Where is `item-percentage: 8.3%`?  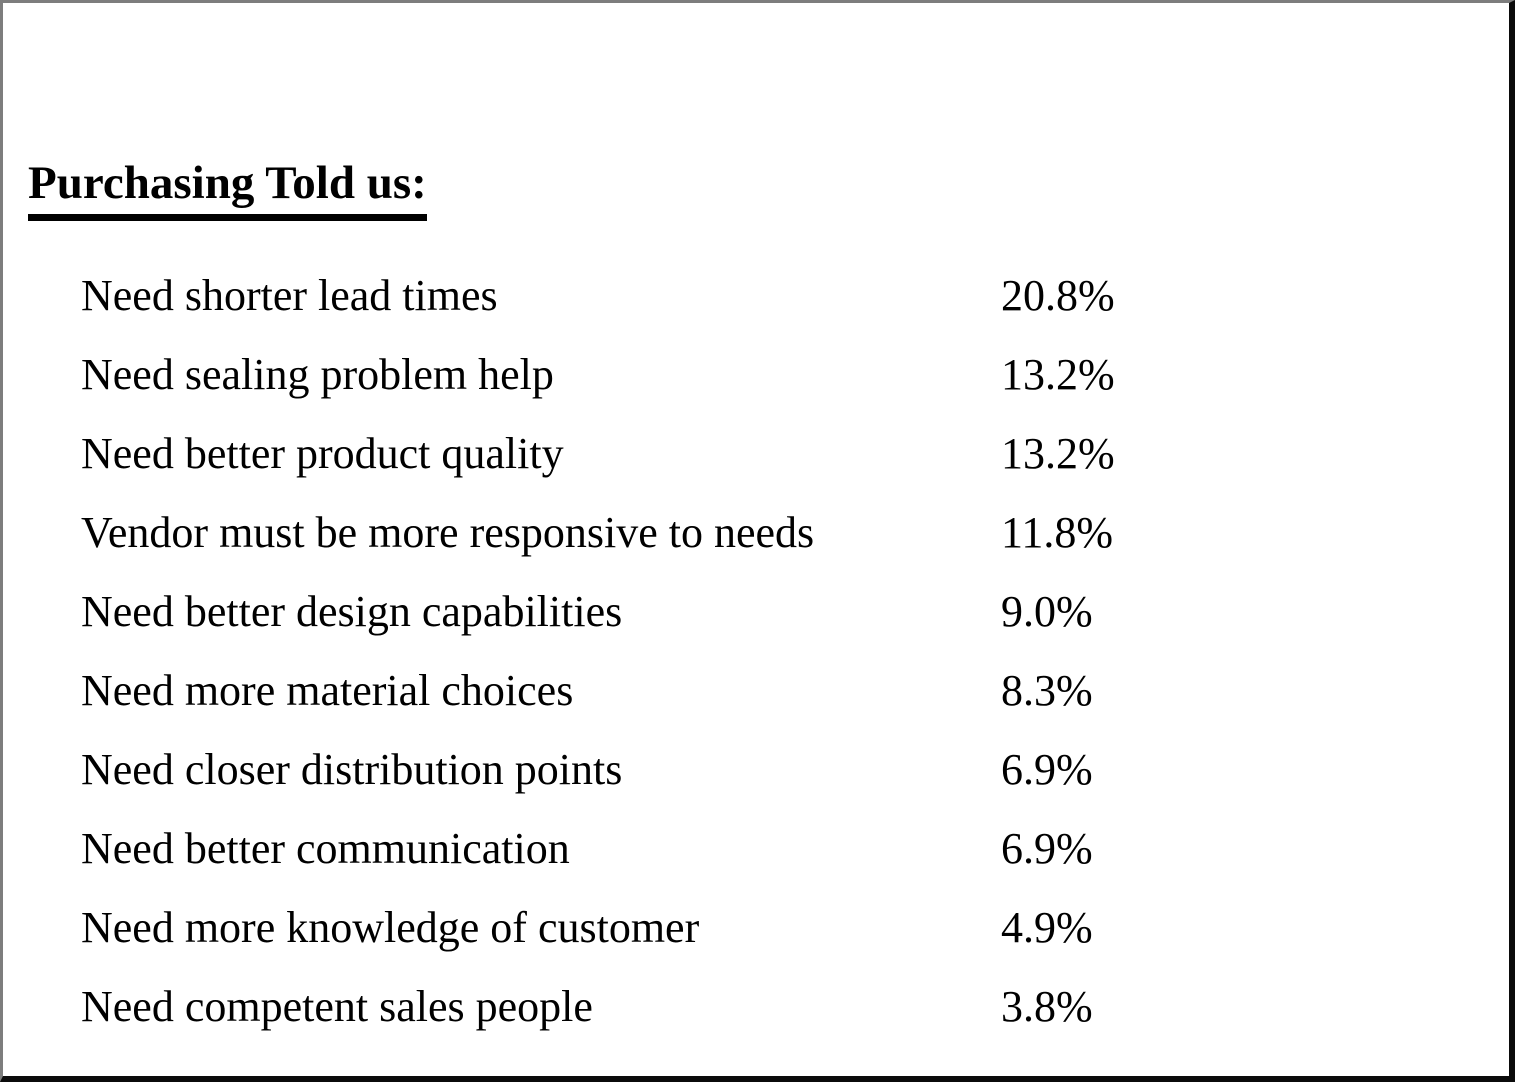
item-percentage: 8.3% is located at coordinates (1047, 690).